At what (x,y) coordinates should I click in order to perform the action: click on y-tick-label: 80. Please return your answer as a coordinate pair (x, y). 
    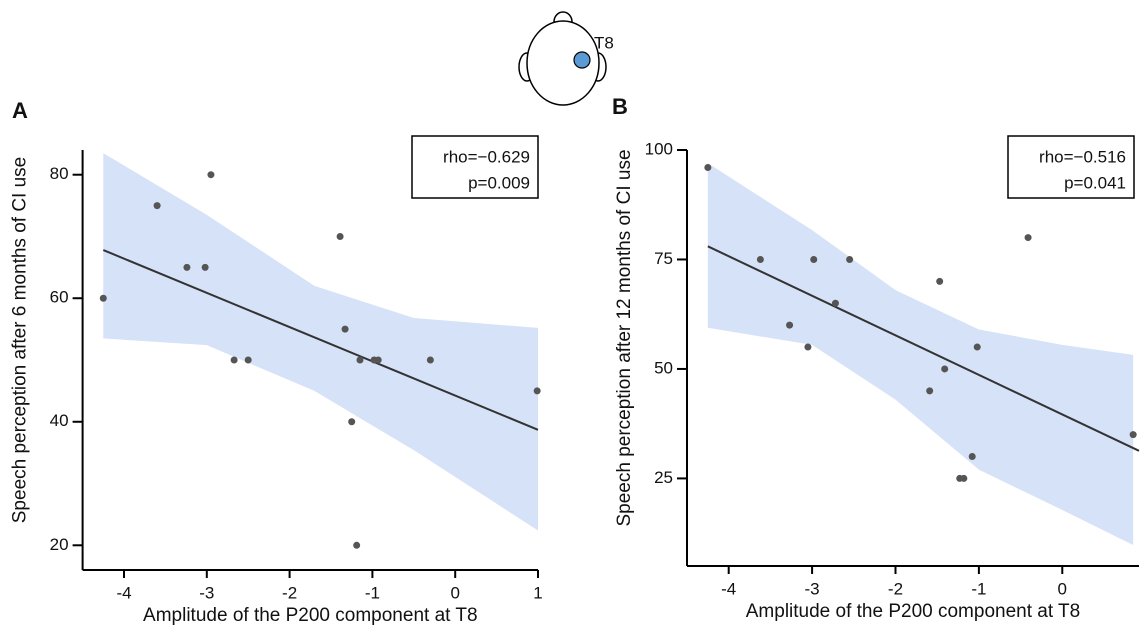
    Looking at the image, I should click on (59, 173).